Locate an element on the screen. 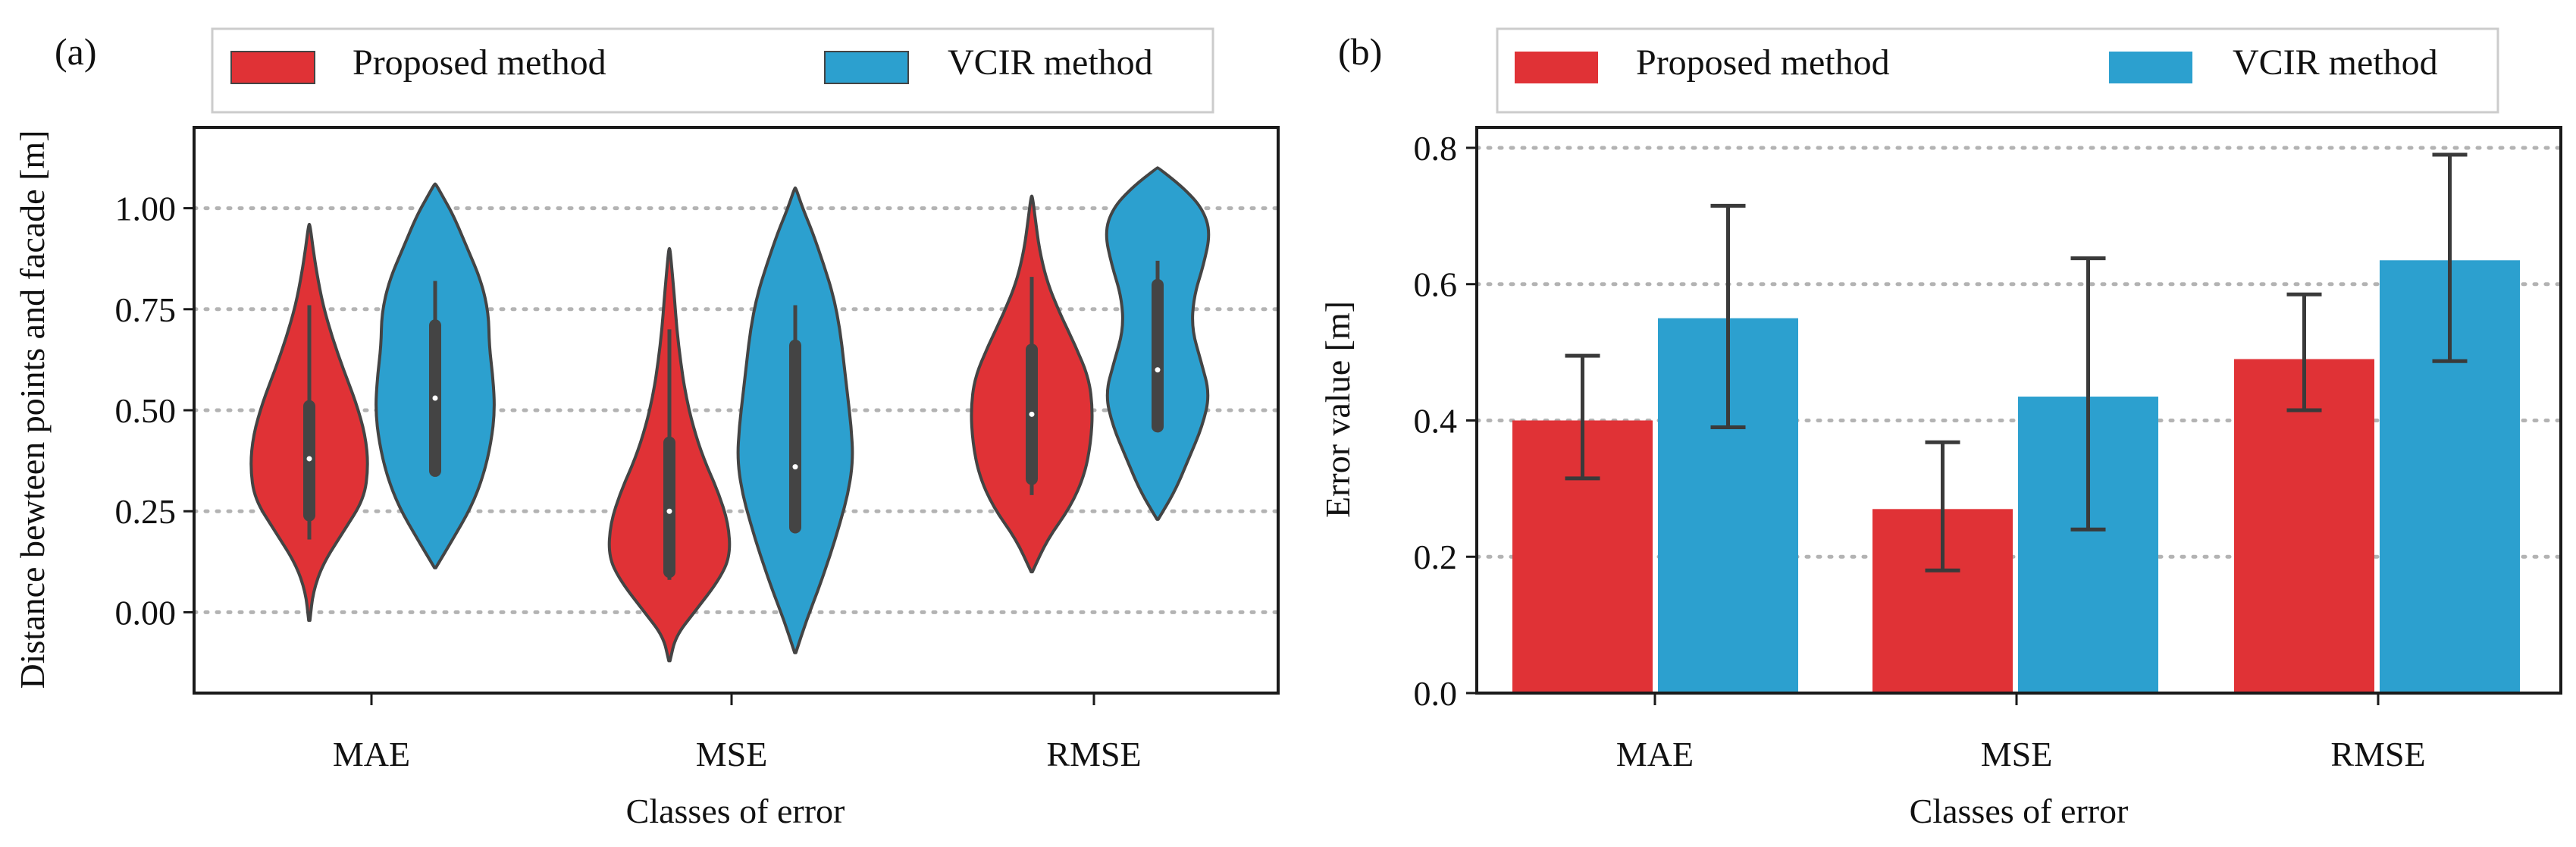  errorbar-vcir-mse is located at coordinates (2088, 394).